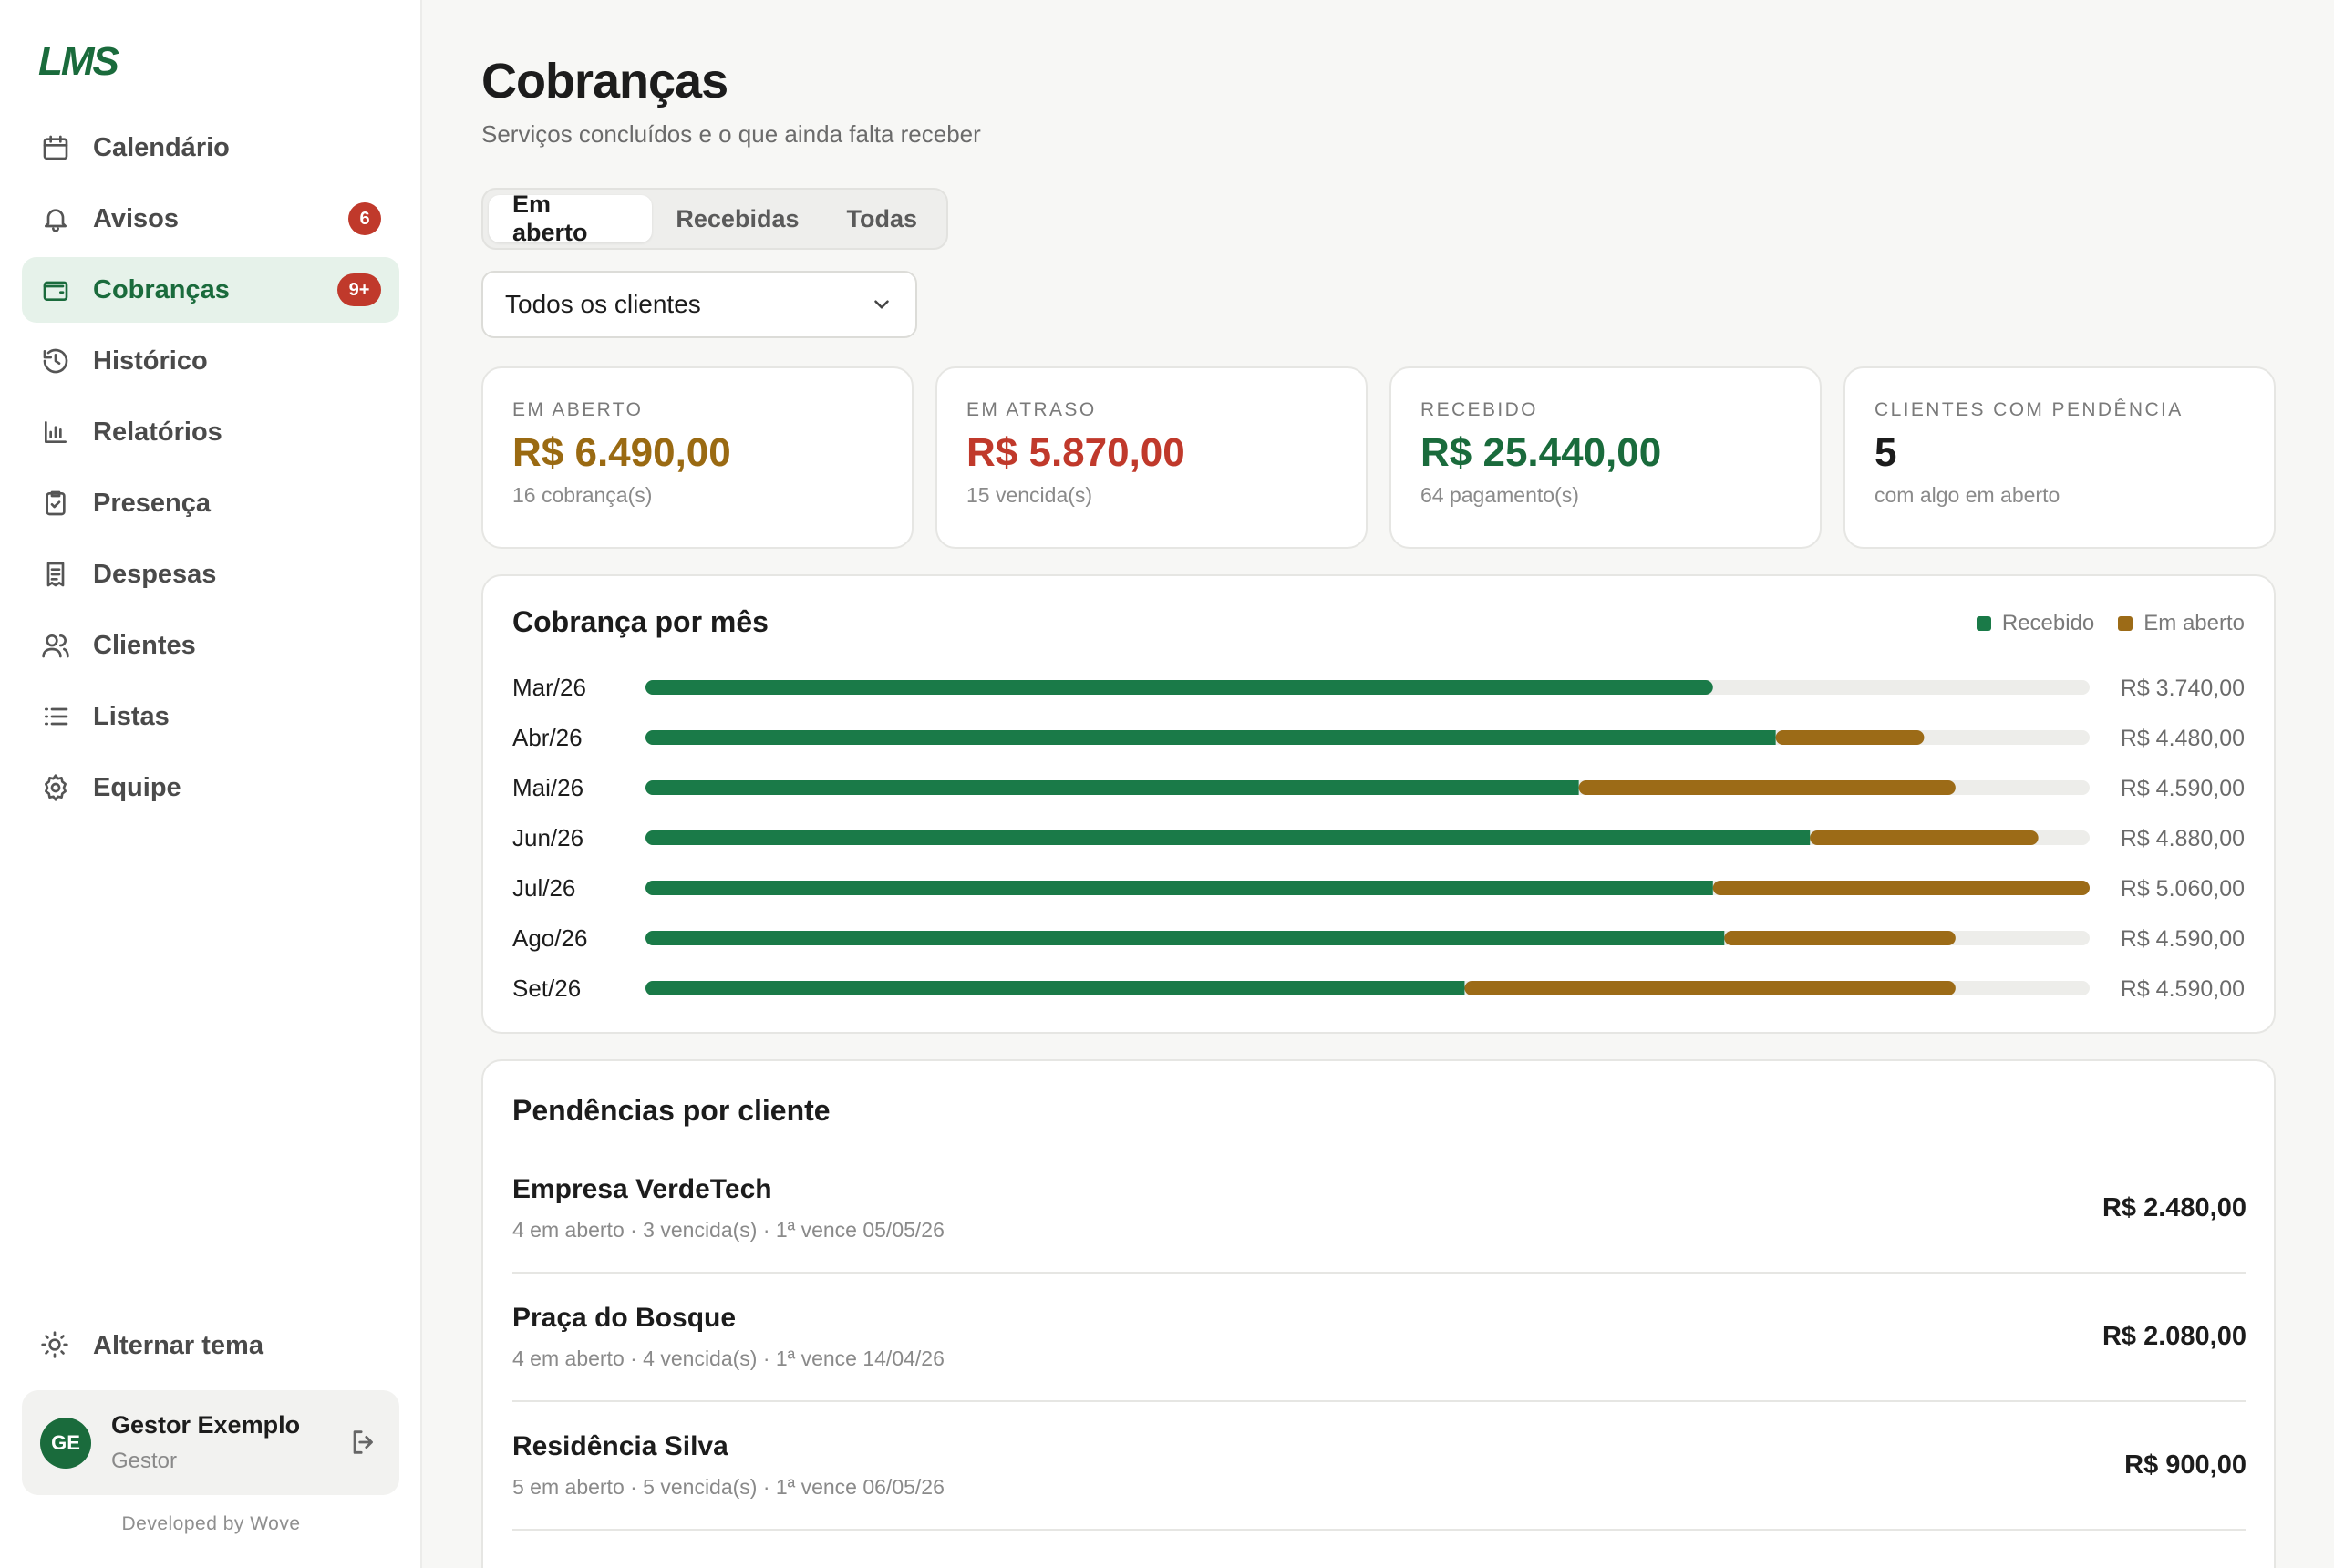 This screenshot has width=2334, height=1568. What do you see at coordinates (642, 1189) in the screenshot?
I see `client-name: Empresa VerdeTech` at bounding box center [642, 1189].